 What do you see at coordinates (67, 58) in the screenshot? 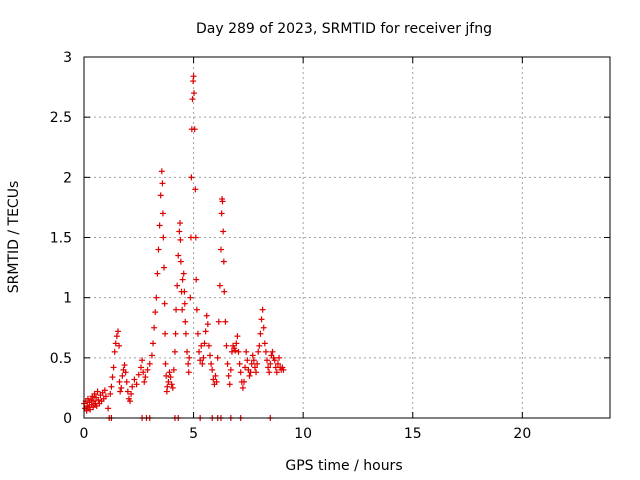
I see `y-tick-label: 3` at bounding box center [67, 58].